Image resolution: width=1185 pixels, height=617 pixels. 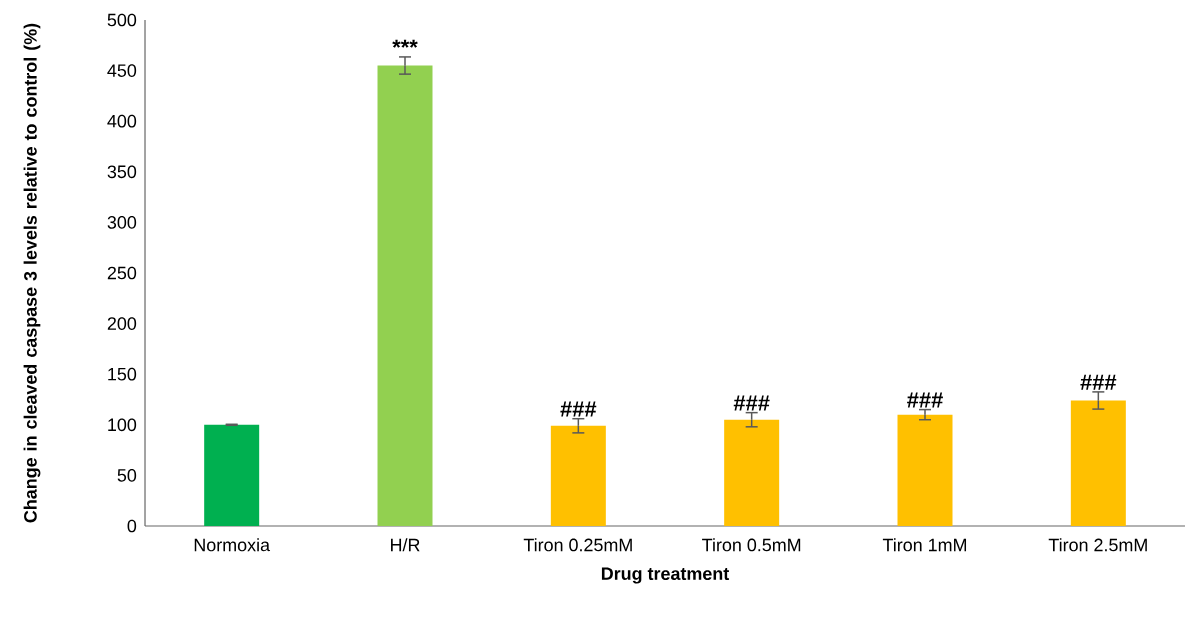 What do you see at coordinates (924, 545) in the screenshot?
I see `x-tick-label: Tiron 1mM` at bounding box center [924, 545].